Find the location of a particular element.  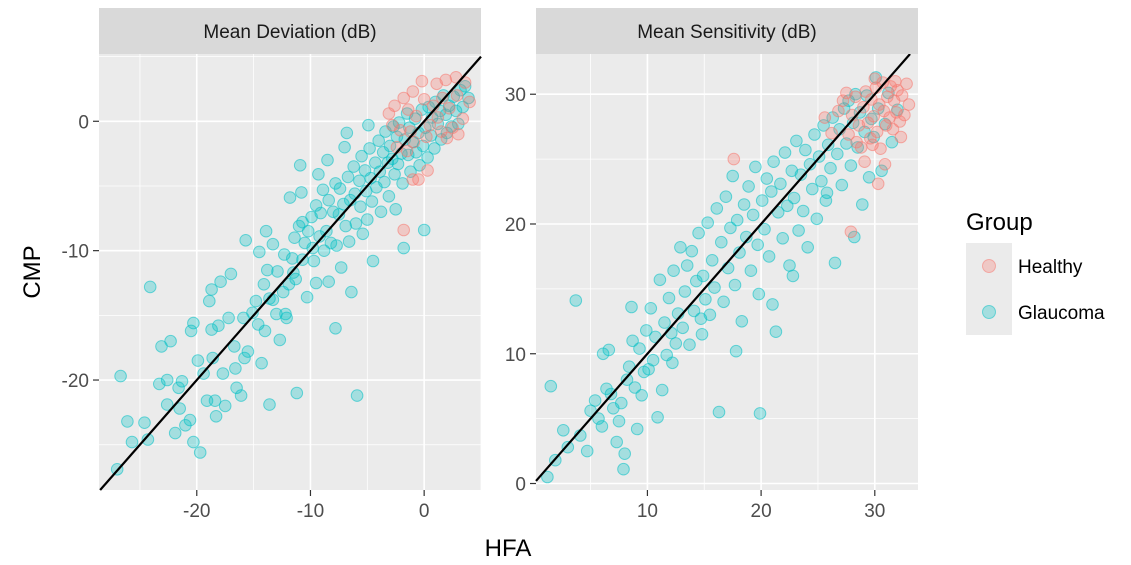

panel-title: Mean Deviation (dB) is located at coordinates (289, 32).